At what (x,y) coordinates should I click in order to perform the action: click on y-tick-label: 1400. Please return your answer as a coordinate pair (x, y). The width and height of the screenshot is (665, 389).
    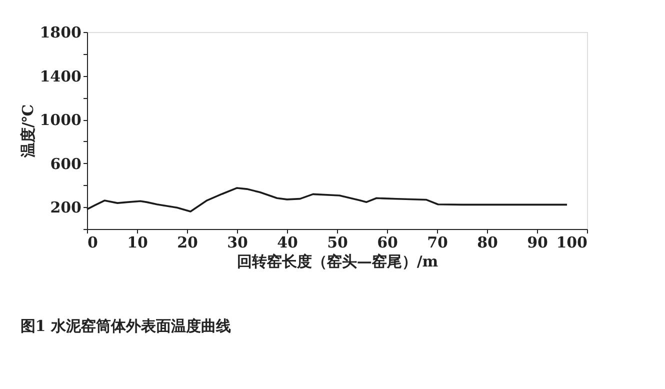
    Looking at the image, I should click on (61, 76).